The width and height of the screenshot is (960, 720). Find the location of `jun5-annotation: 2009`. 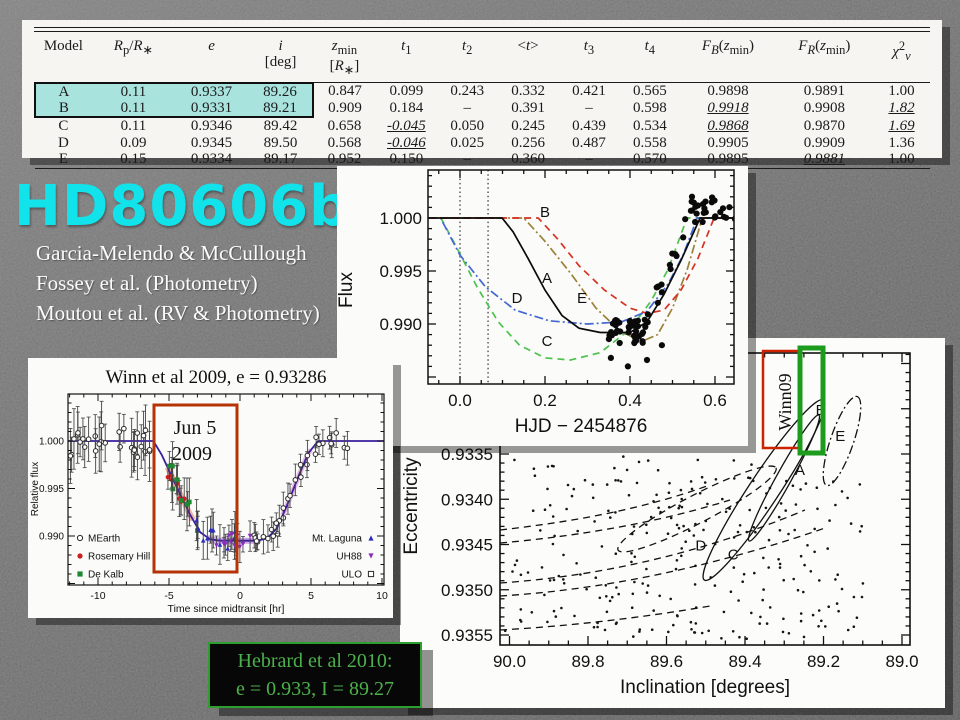

jun5-annotation: 2009 is located at coordinates (192, 454).